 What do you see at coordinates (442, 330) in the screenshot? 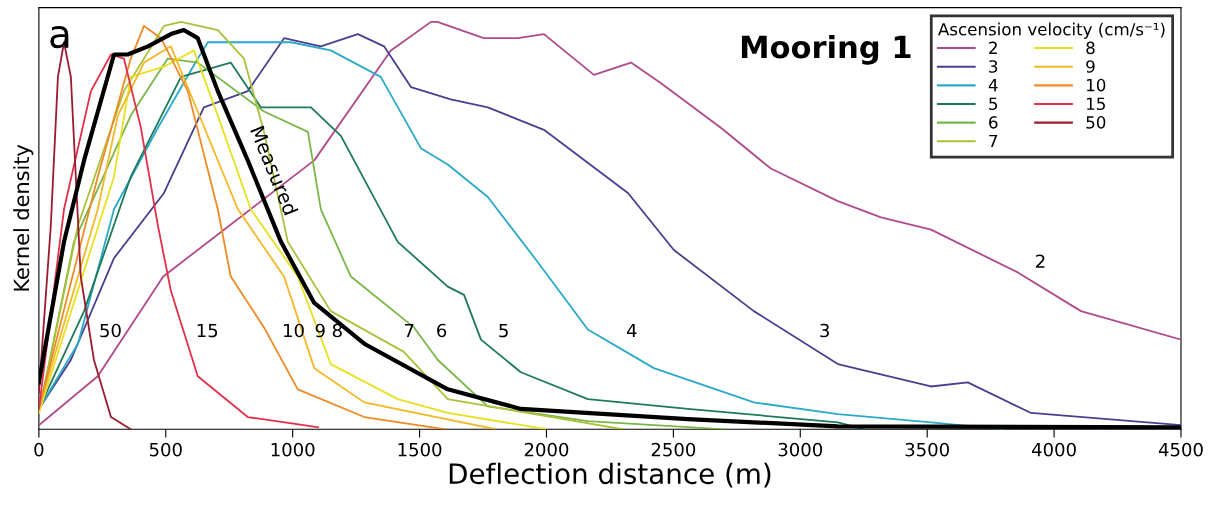
I see `text: 6` at bounding box center [442, 330].